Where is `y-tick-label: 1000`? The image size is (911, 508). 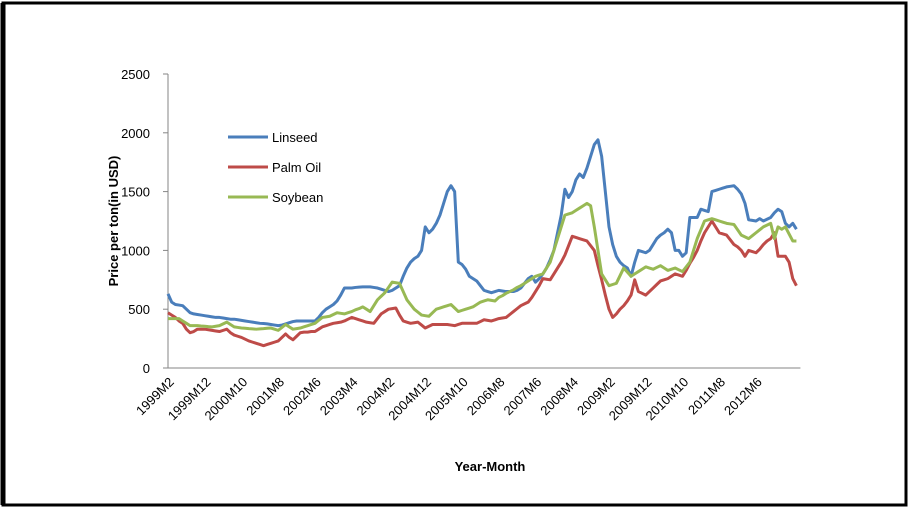
y-tick-label: 1000 is located at coordinates (135, 250).